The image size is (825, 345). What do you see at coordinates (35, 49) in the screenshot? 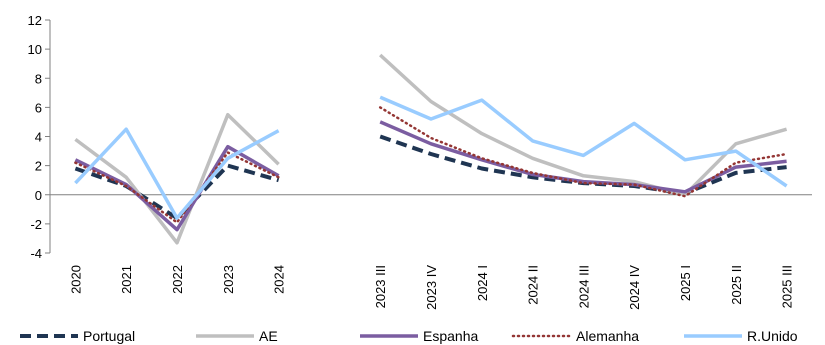
I see `y-tick-label: 10` at bounding box center [35, 49].